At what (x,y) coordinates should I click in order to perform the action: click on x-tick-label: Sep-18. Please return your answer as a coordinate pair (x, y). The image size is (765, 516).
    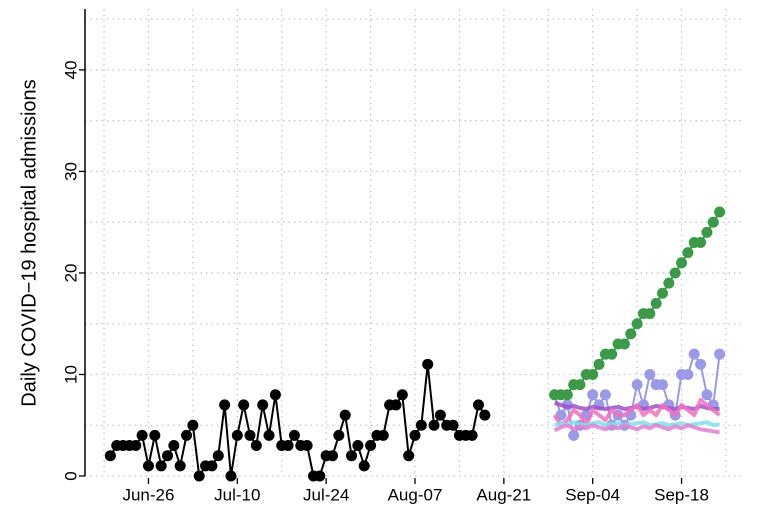
    Looking at the image, I should click on (681, 494).